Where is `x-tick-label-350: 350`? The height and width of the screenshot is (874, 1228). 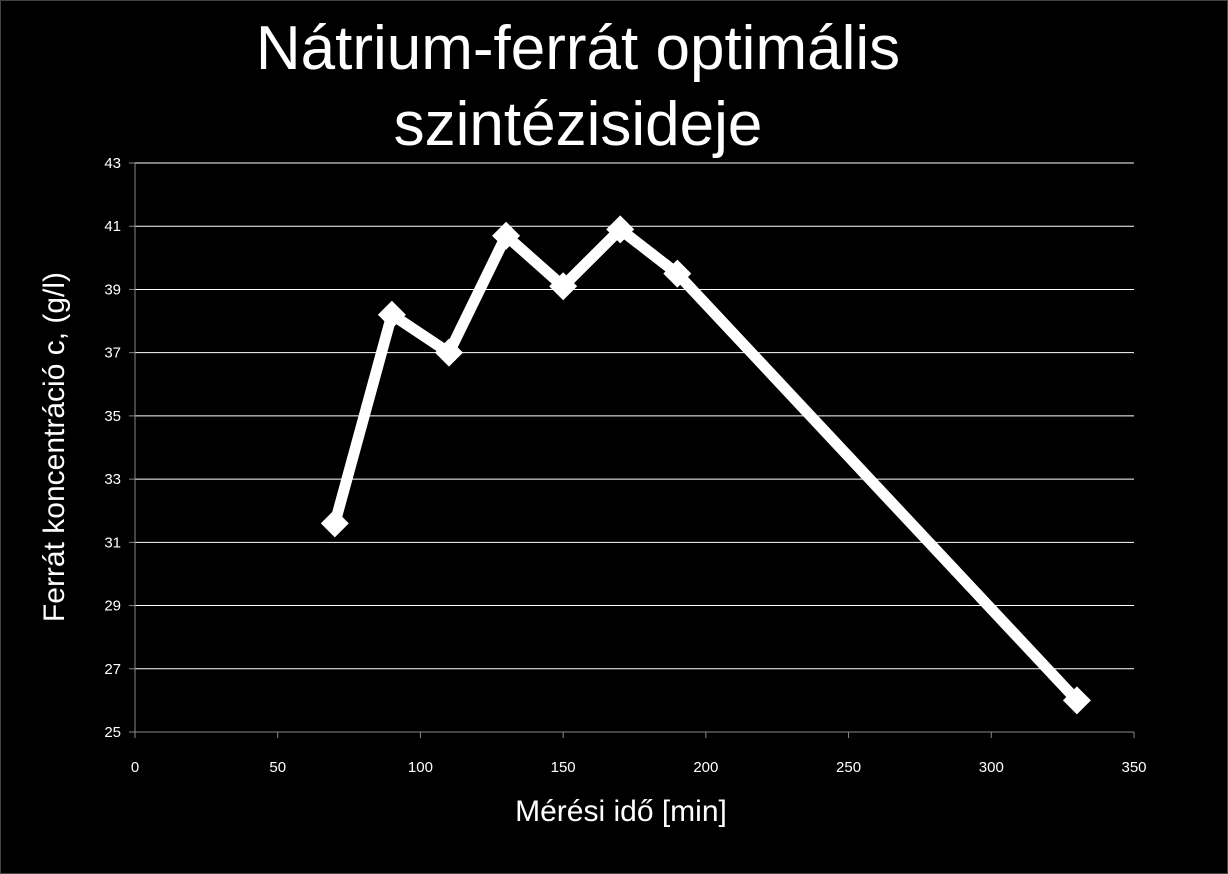
x-tick-label-350: 350 is located at coordinates (1133, 767).